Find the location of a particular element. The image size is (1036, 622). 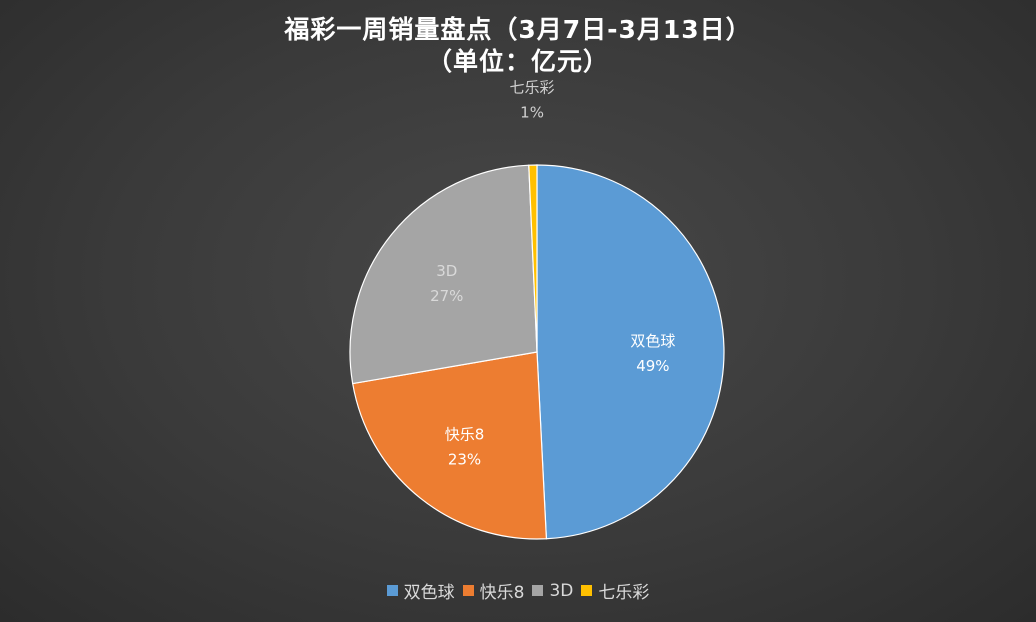

legend-label: 3D is located at coordinates (561, 590).